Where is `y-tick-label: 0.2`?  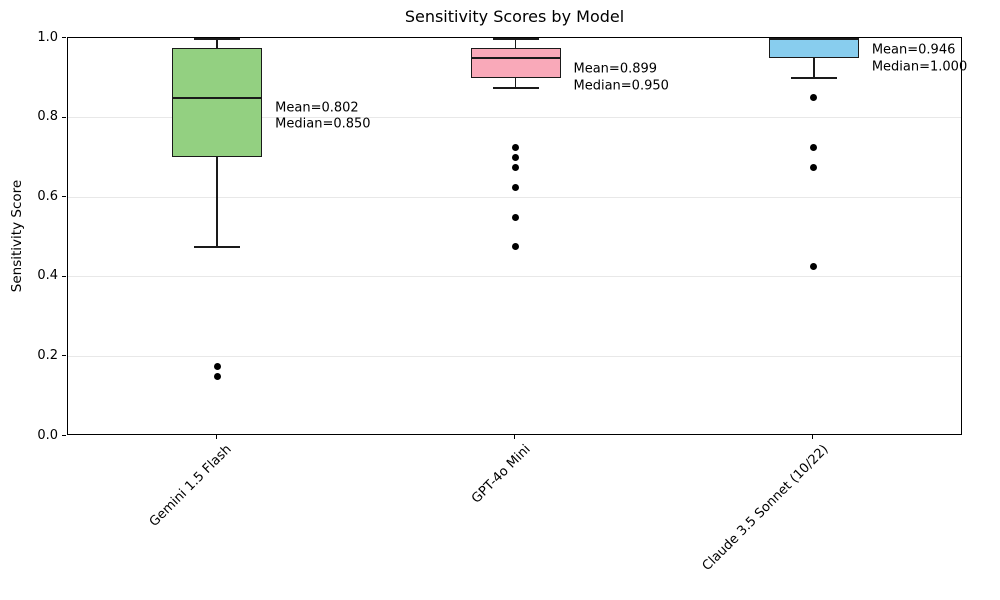 y-tick-label: 0.2 is located at coordinates (47, 355).